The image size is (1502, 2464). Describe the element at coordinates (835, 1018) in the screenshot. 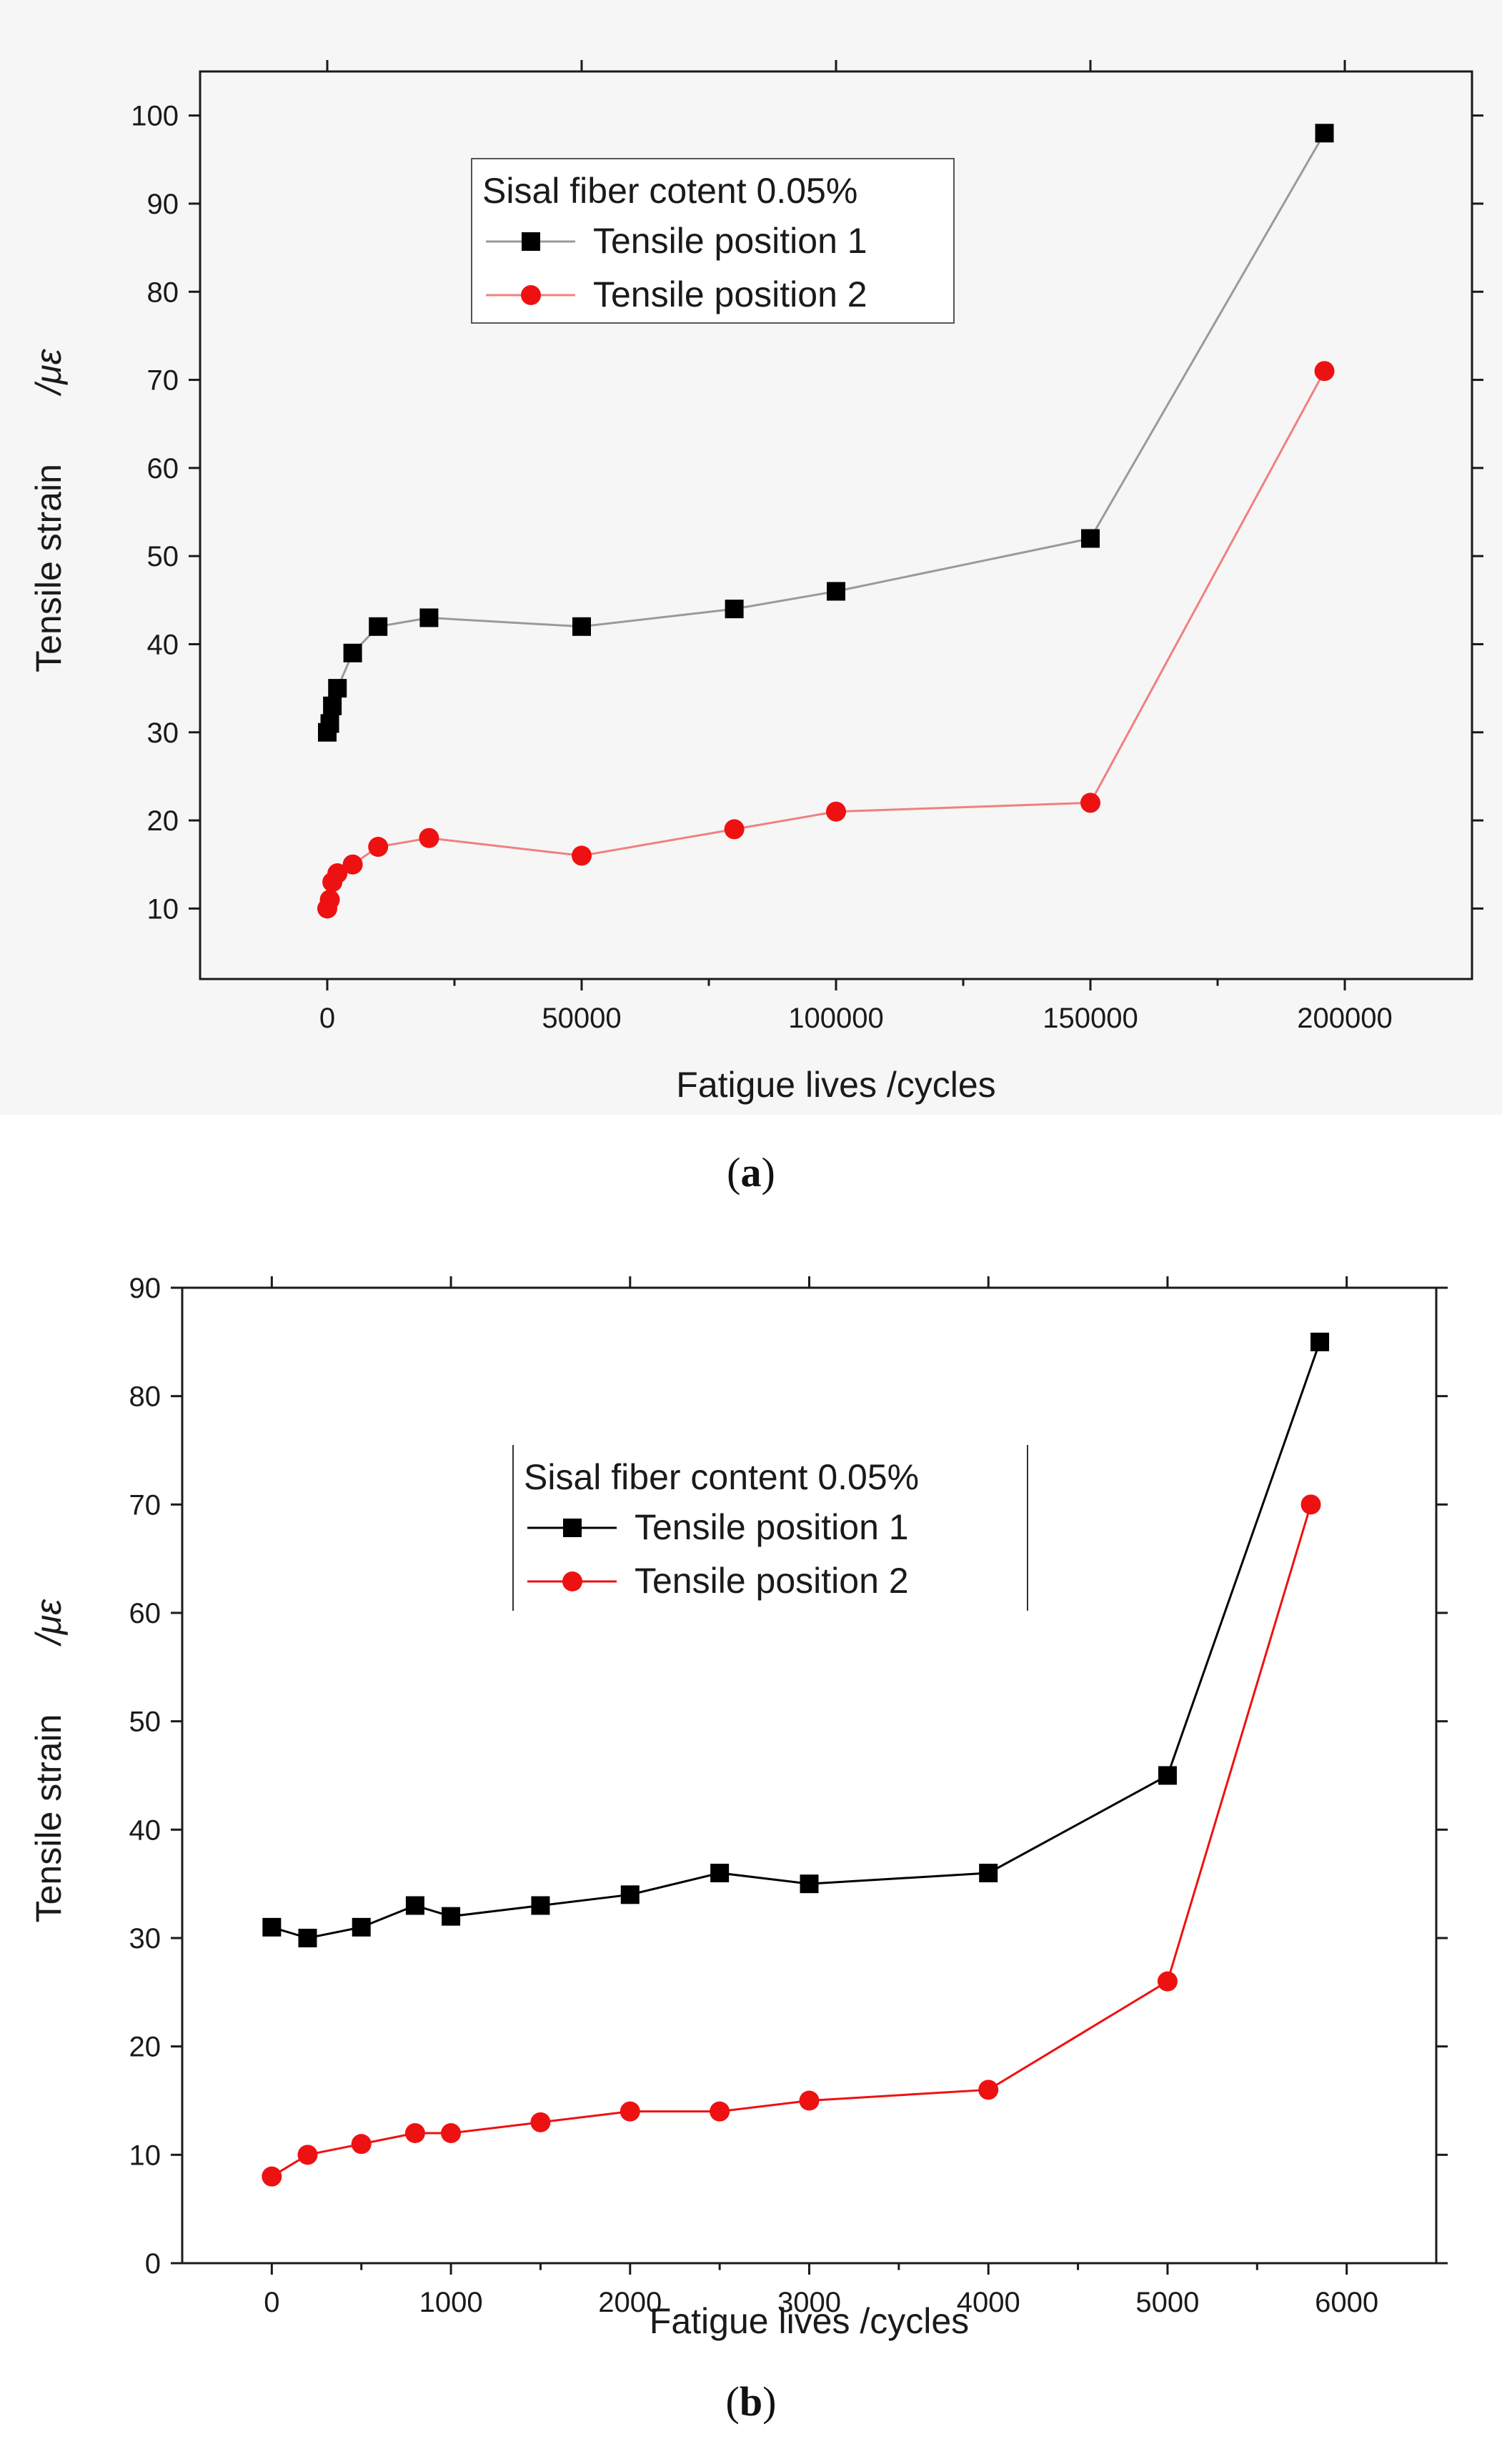

I see `x-tick-label: 100000` at that location.